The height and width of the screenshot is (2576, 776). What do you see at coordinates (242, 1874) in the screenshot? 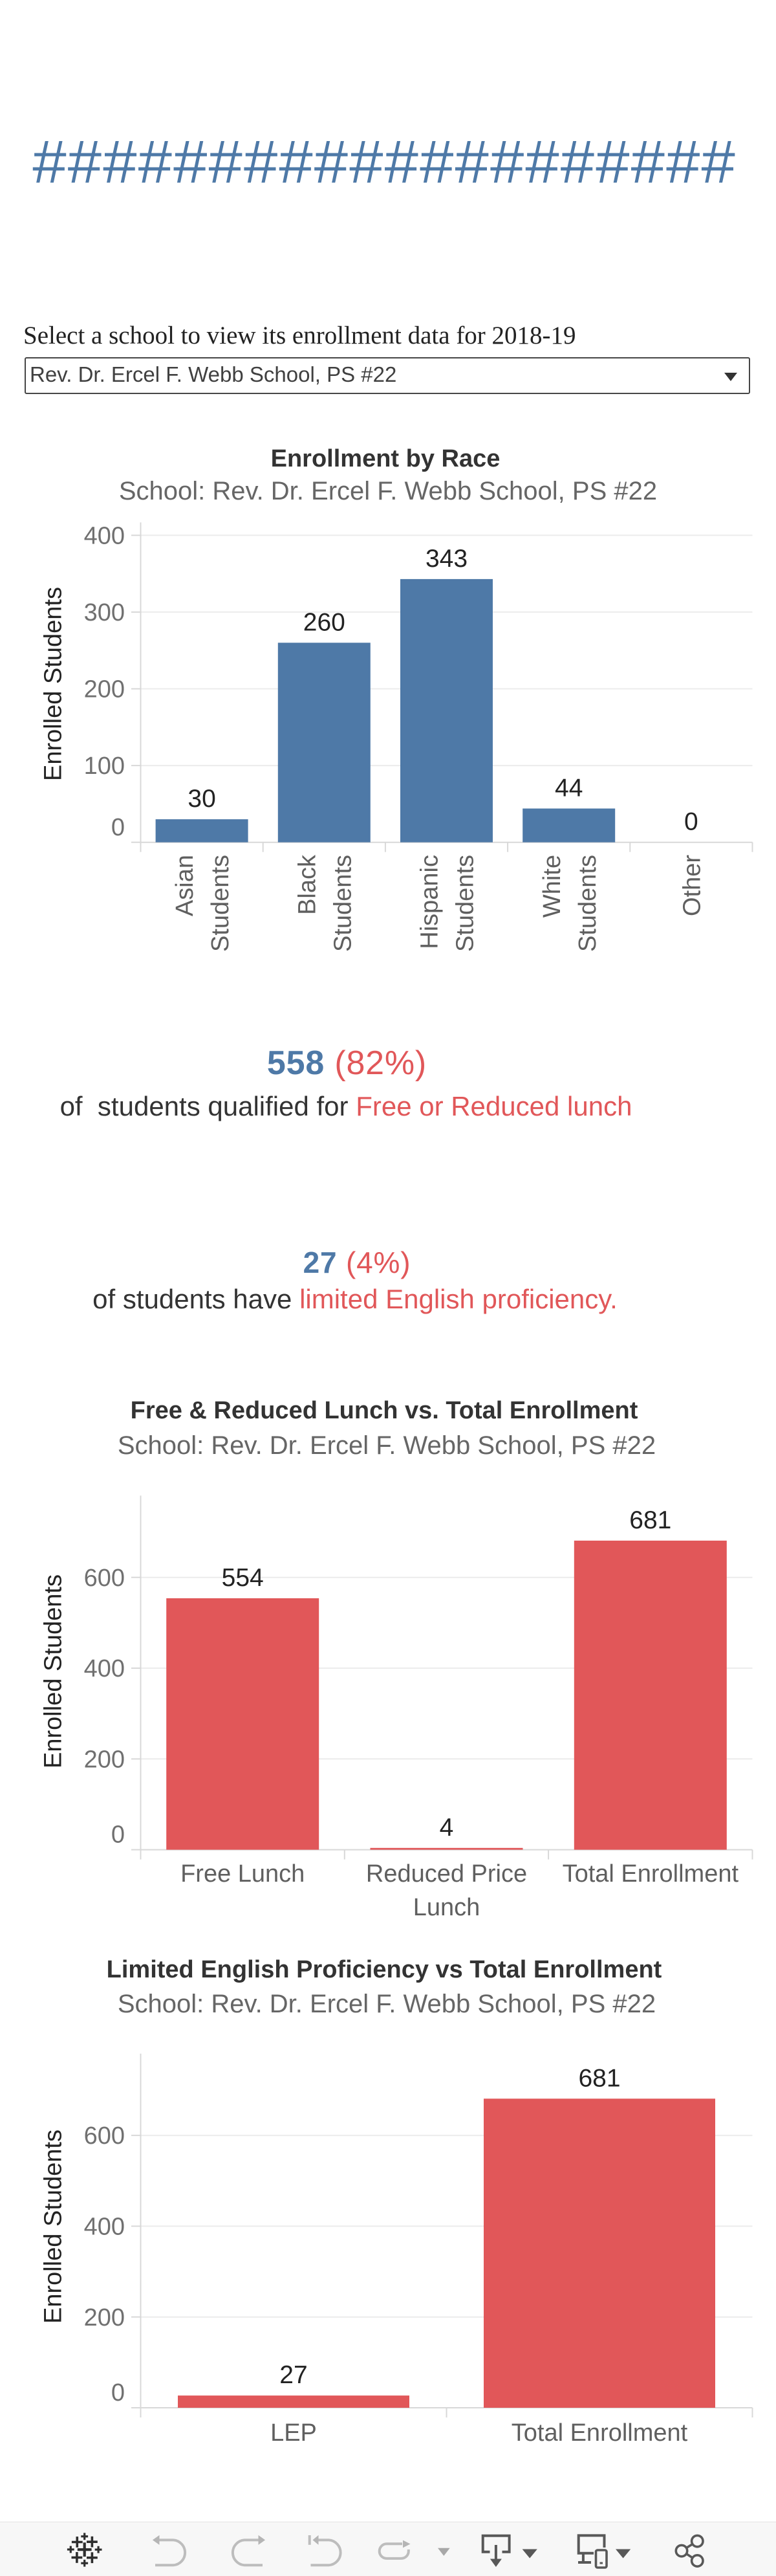
I see `svg-text: Free Lunch` at bounding box center [242, 1874].